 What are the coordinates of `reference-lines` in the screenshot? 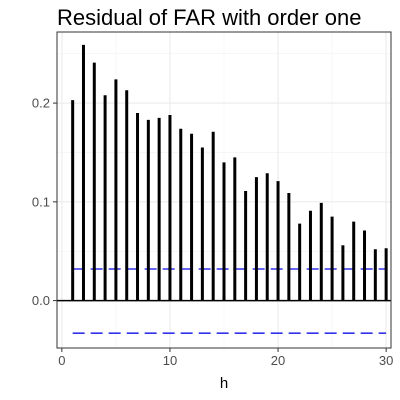 It's located at (229, 301).